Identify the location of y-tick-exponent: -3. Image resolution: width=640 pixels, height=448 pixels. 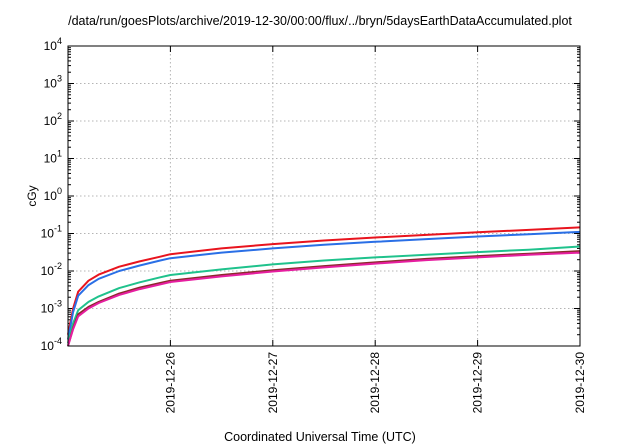
(58, 304).